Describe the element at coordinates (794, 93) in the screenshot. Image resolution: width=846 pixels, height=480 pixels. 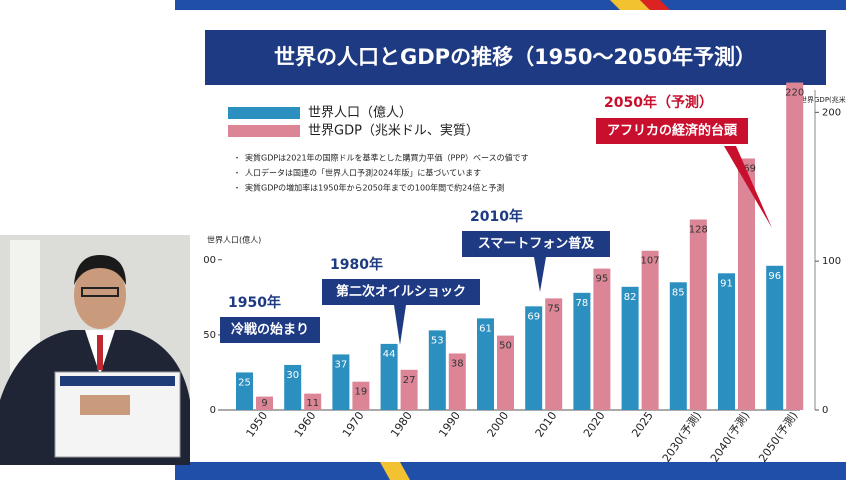
I see `value-label: 220` at that location.